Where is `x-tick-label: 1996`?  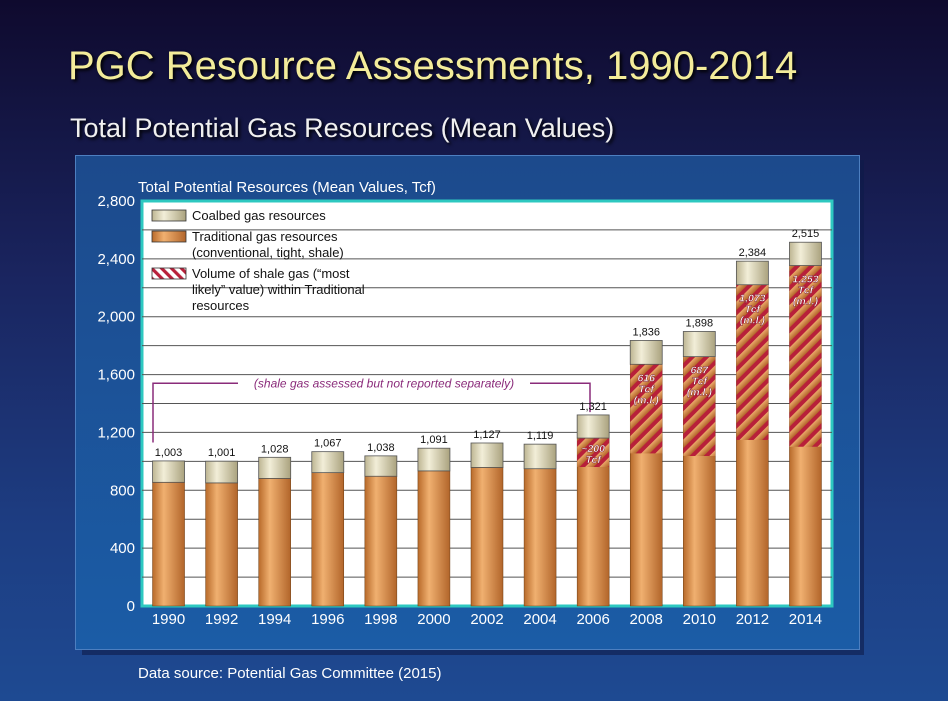
x-tick-label: 1996 is located at coordinates (327, 619).